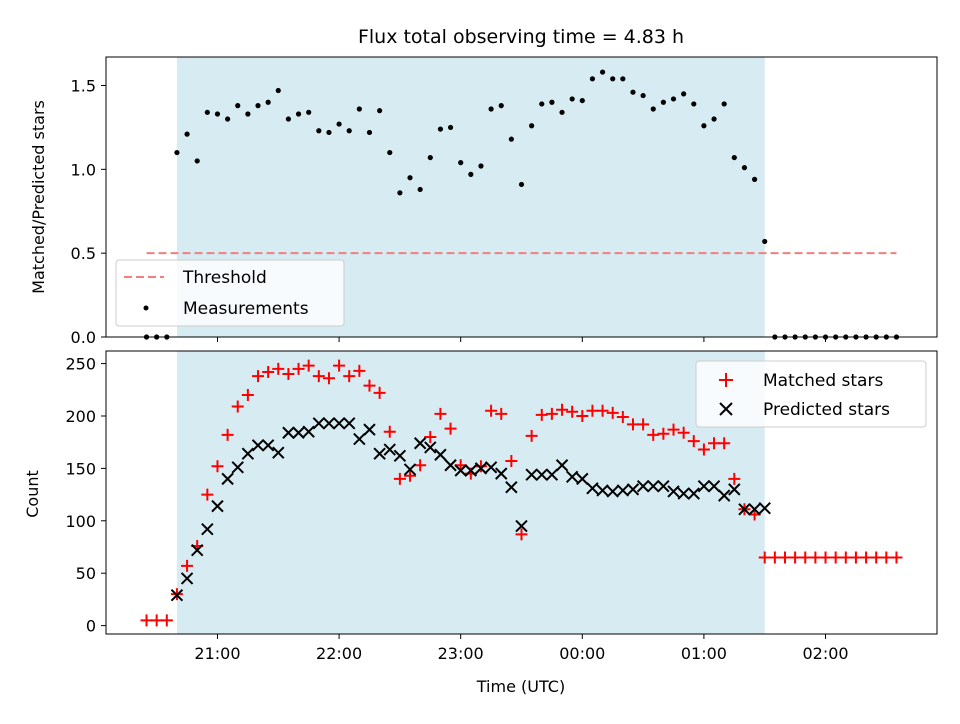 The height and width of the screenshot is (724, 960). Describe the element at coordinates (825, 653) in the screenshot. I see `x-tick-label: 02:00` at that location.